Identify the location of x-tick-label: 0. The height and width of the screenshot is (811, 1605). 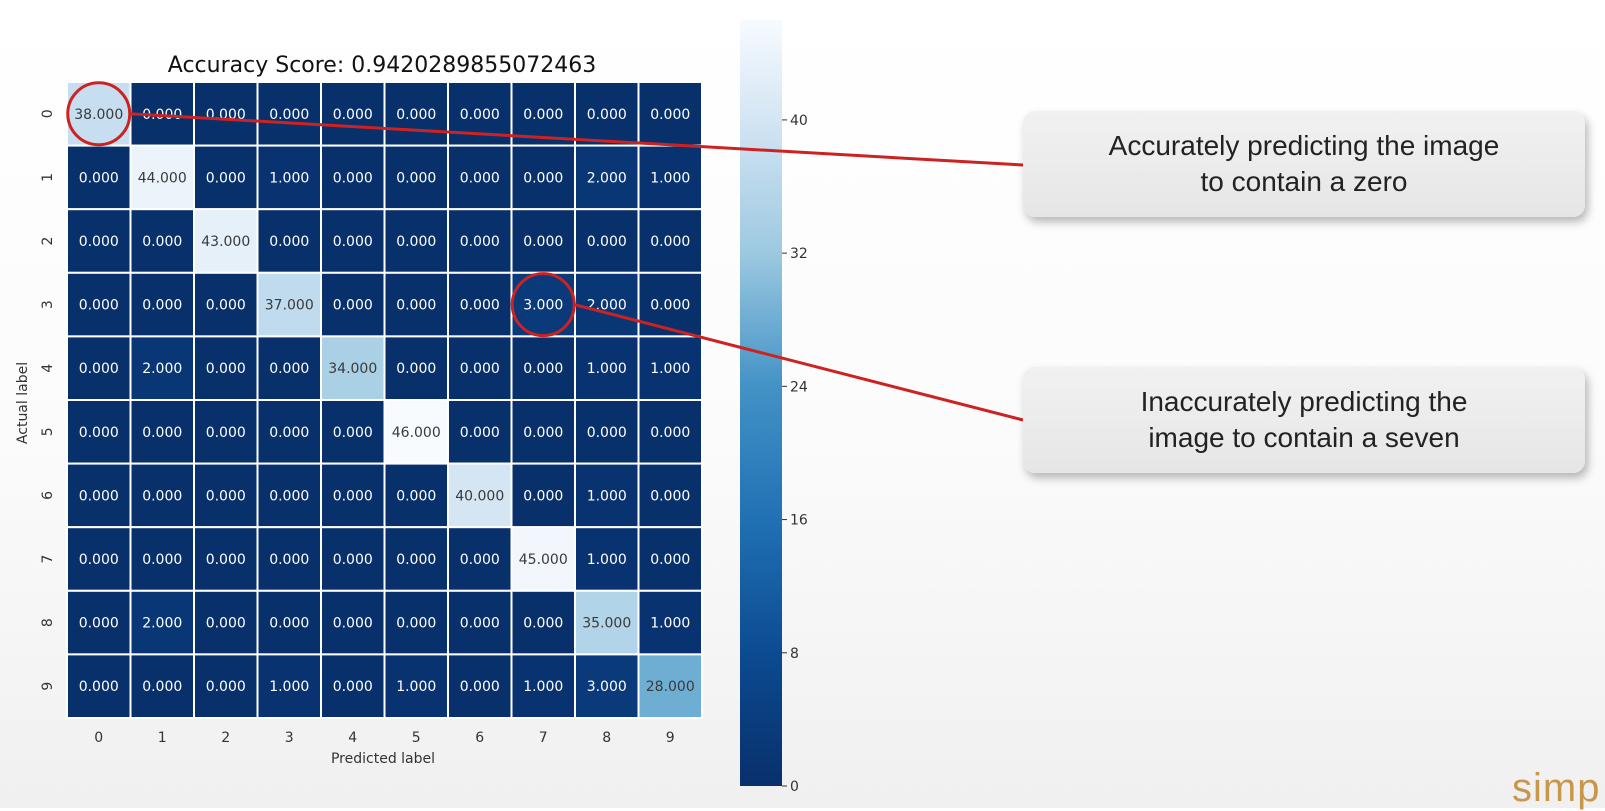
(98, 738).